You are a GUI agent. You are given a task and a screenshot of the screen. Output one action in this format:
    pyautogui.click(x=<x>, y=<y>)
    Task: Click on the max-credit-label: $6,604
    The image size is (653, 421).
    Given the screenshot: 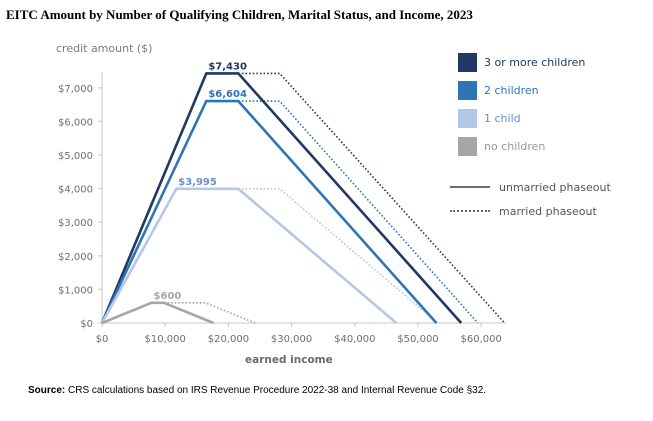 What is the action you would take?
    pyautogui.click(x=227, y=94)
    